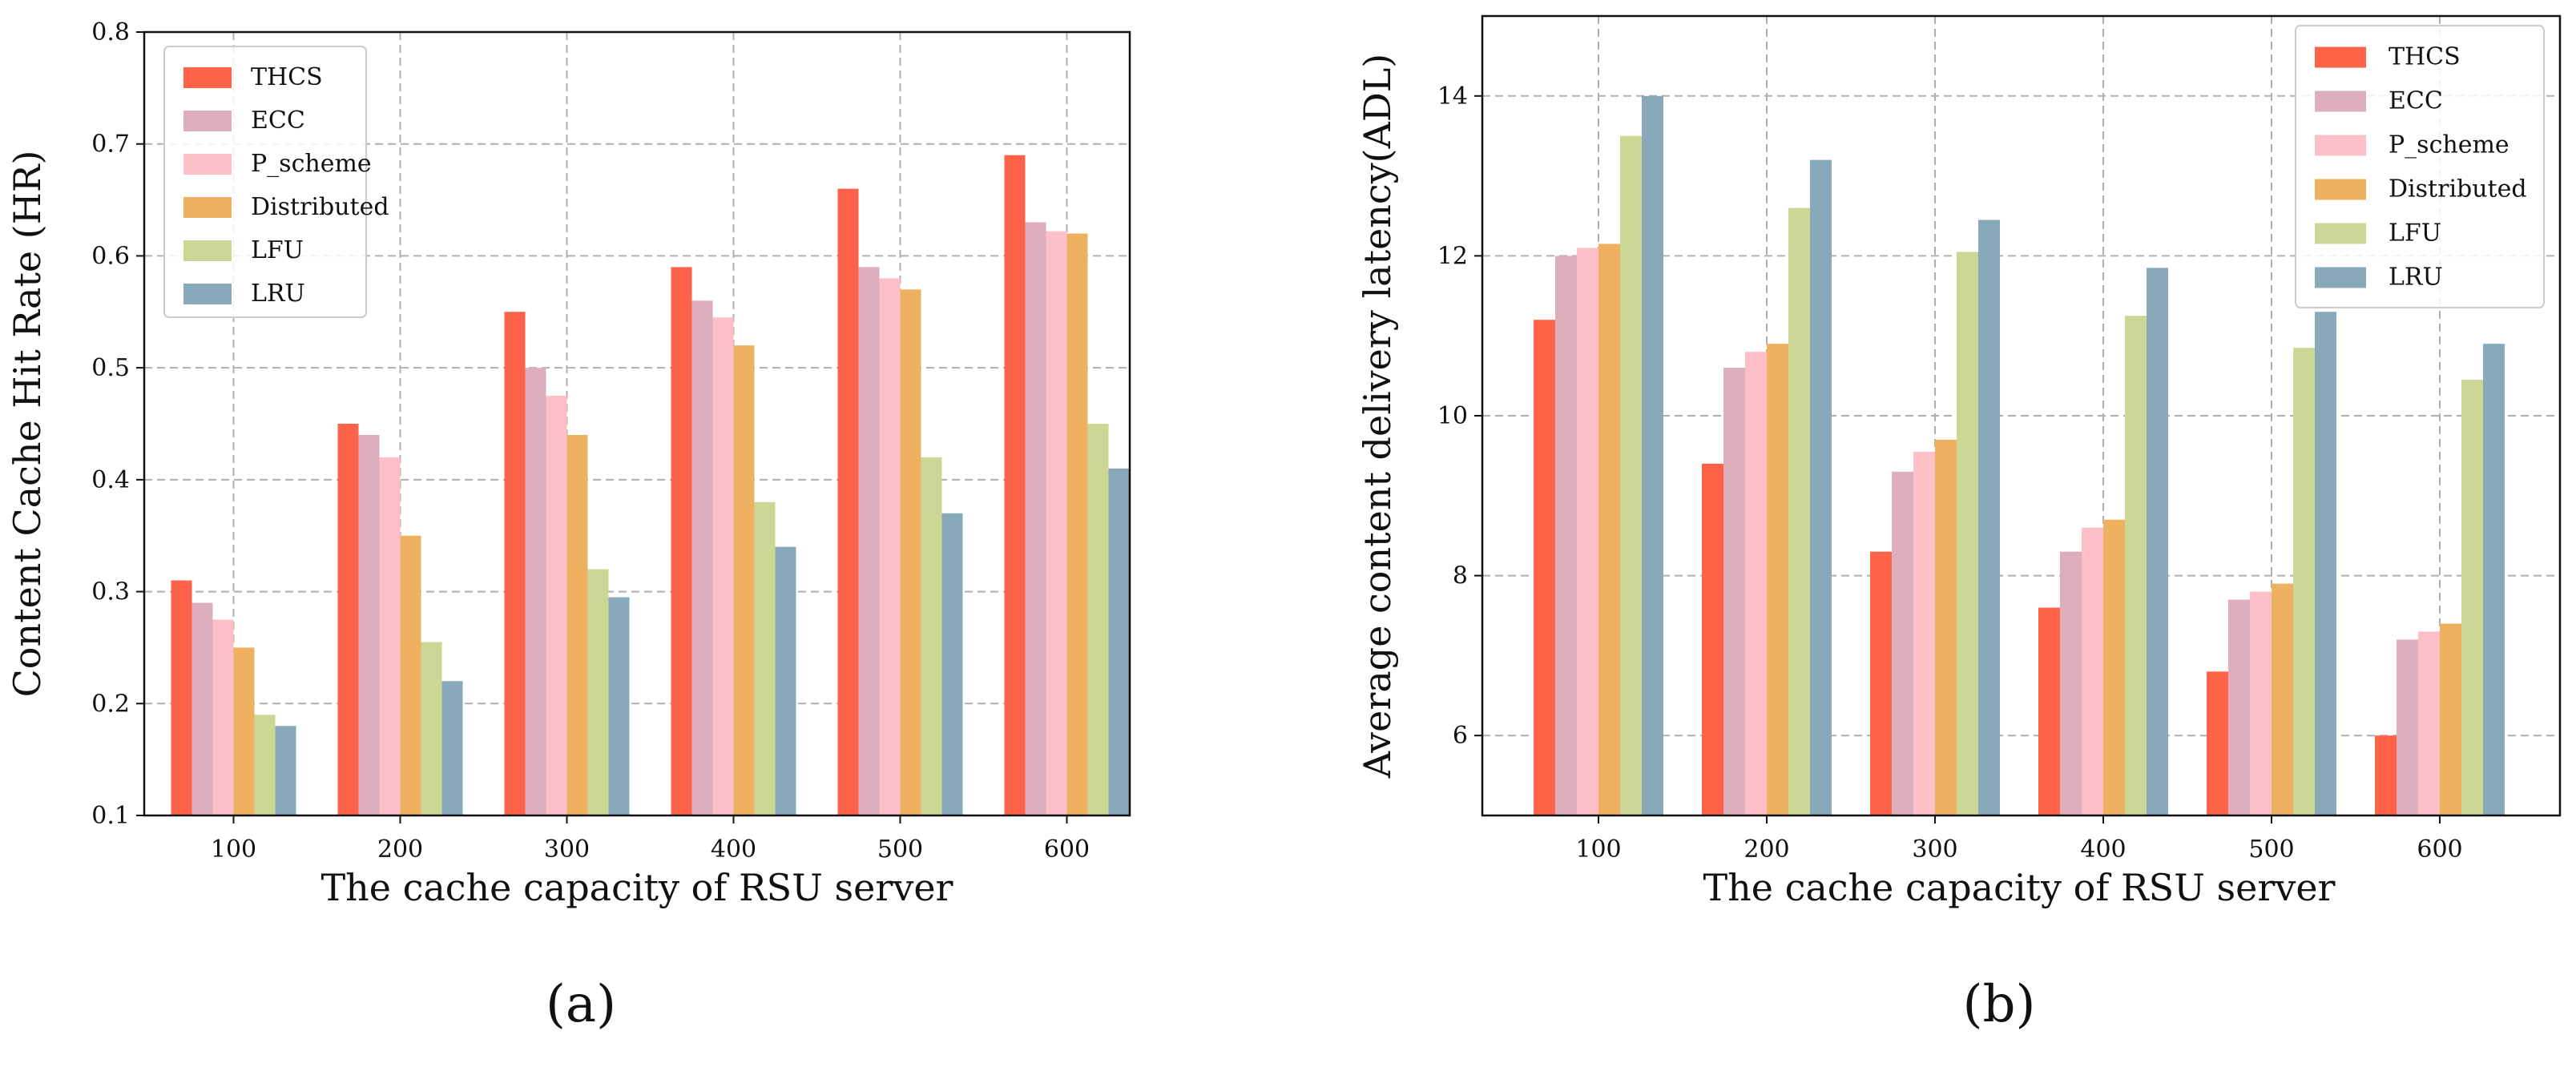 The image size is (2576, 1067). What do you see at coordinates (1460, 576) in the screenshot?
I see `chart-b-ytick-label: 8` at bounding box center [1460, 576].